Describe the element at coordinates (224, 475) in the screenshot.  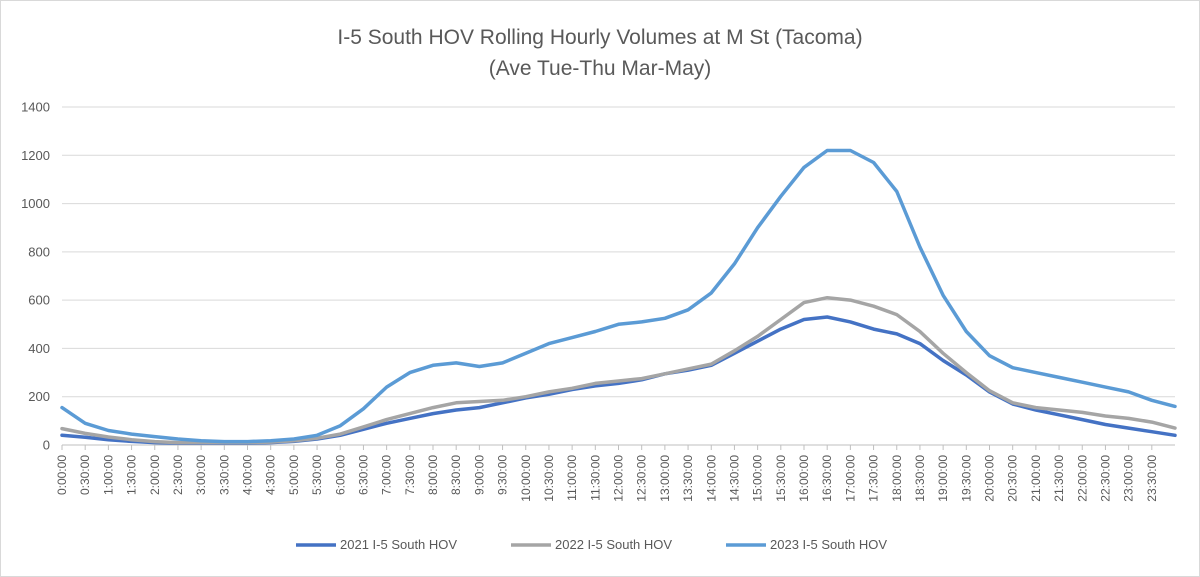
I see `x-tick-label: 3:30:00` at that location.